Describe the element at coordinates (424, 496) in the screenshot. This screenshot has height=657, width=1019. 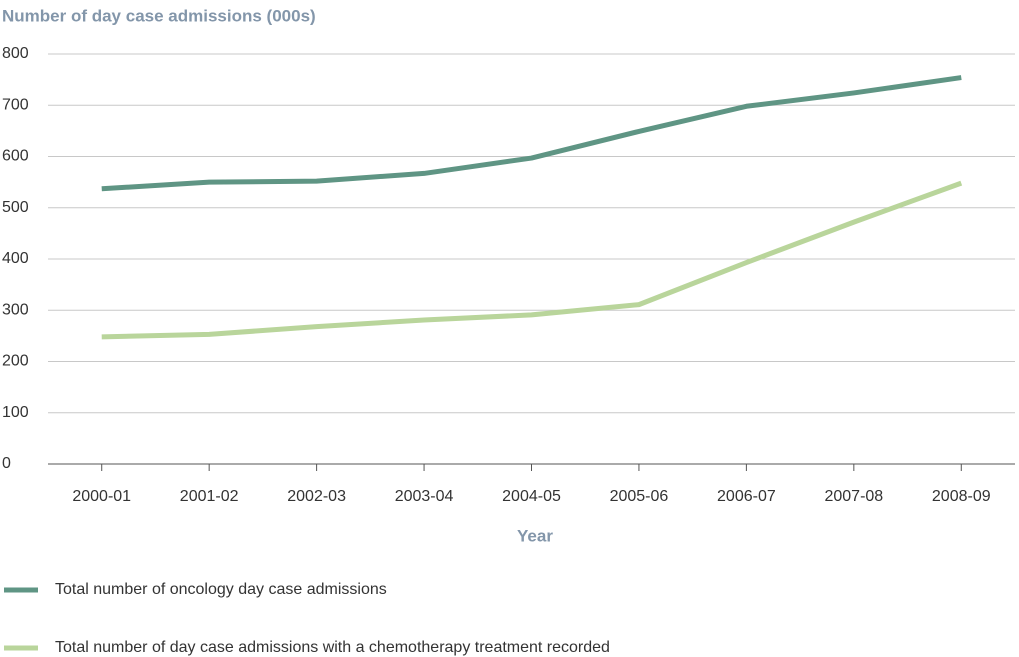
I see `x-tick-label: 2003-04` at that location.